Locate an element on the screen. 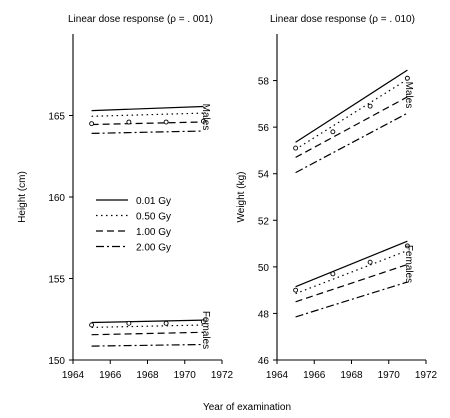  y-tick-label: 46 is located at coordinates (264, 361).